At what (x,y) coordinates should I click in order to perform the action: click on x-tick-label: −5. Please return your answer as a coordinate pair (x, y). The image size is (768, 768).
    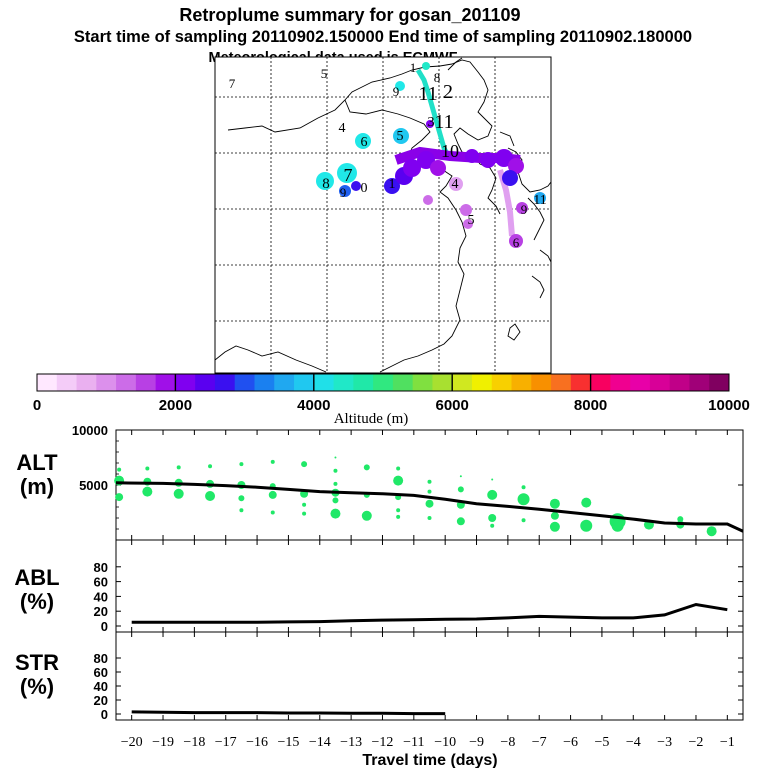
    Looking at the image, I should click on (601, 742).